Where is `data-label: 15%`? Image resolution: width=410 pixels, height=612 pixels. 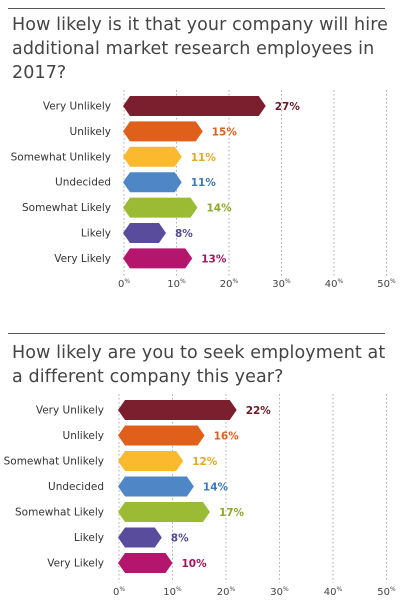 data-label: 15% is located at coordinates (225, 132).